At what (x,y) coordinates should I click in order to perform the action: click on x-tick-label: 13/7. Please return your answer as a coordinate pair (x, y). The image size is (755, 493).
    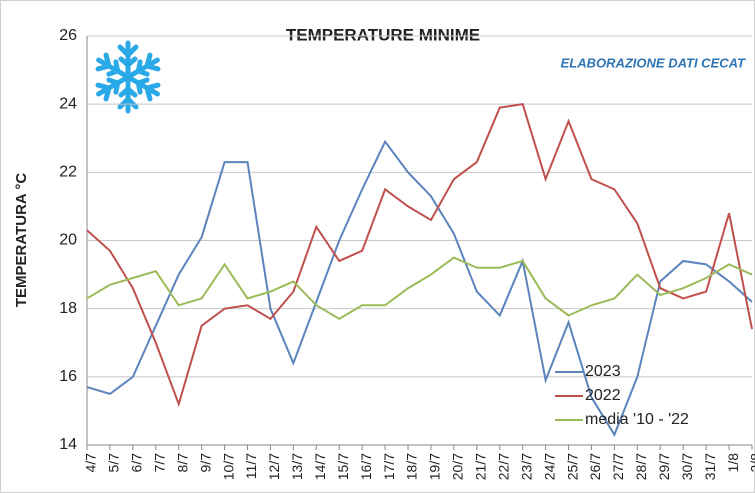
    Looking at the image, I should click on (297, 466).